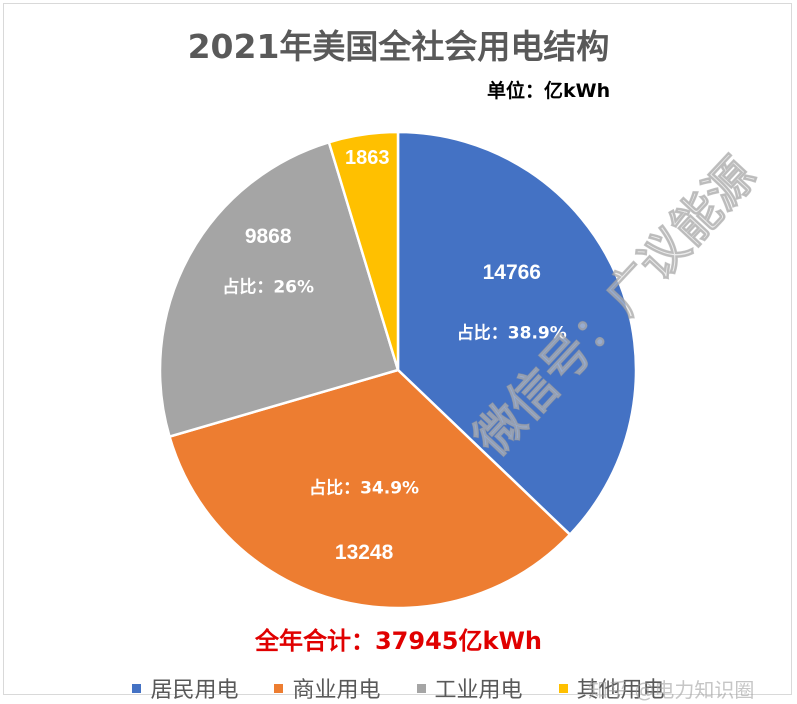 Image resolution: width=797 pixels, height=704 pixels. I want to click on legend-item-commercial: 商业用电, so click(327, 688).